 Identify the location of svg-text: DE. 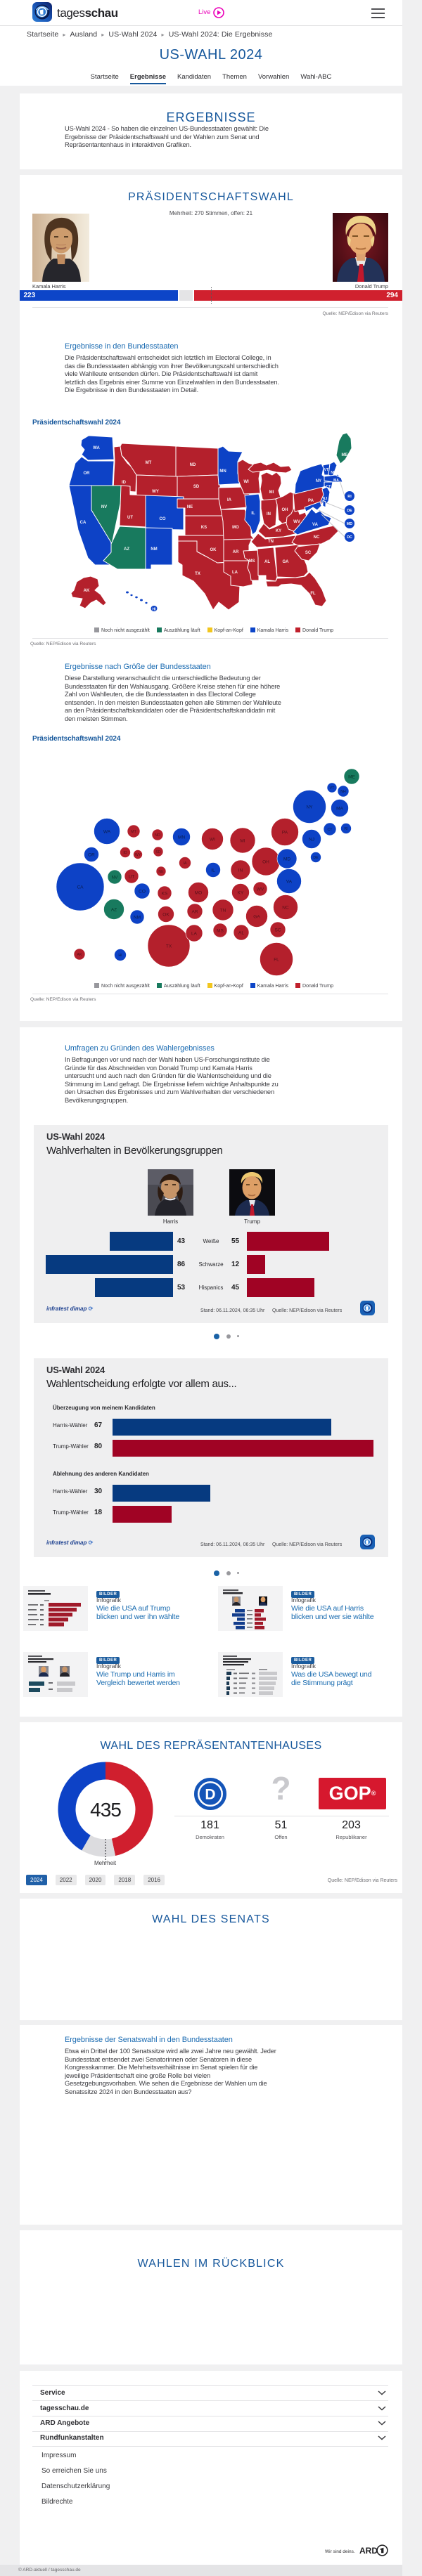
(350, 511).